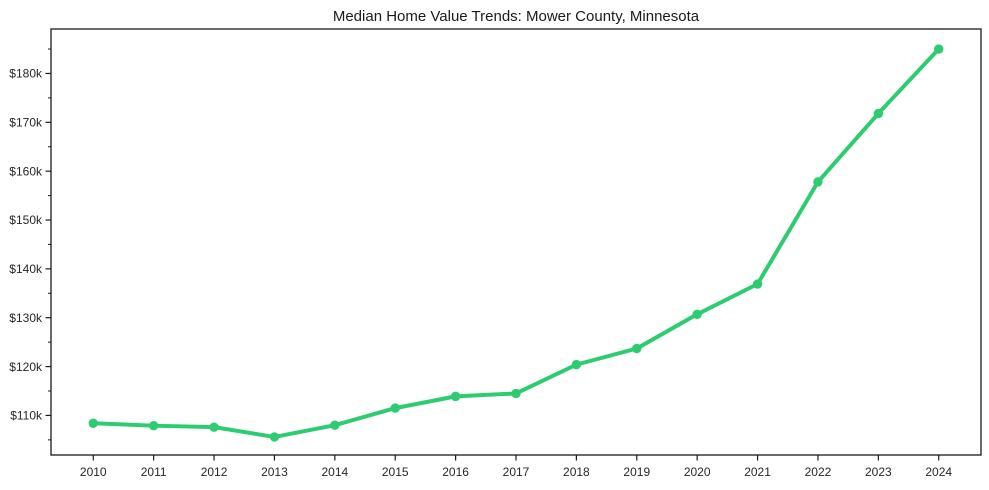 The width and height of the screenshot is (989, 490). I want to click on x-tick-label: 2017, so click(516, 472).